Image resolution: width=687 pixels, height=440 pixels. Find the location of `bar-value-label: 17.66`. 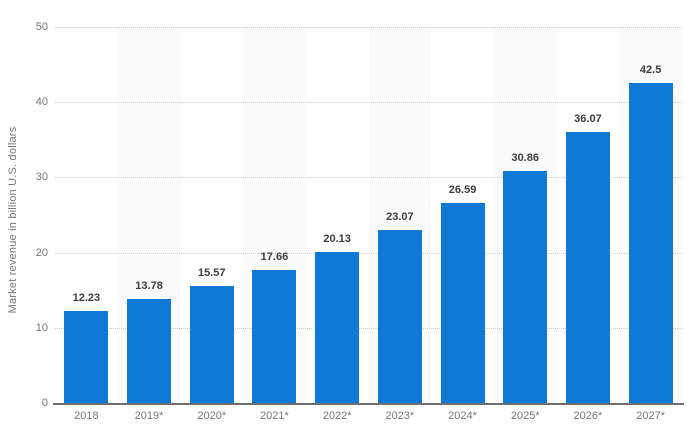

bar-value-label: 17.66 is located at coordinates (274, 257).